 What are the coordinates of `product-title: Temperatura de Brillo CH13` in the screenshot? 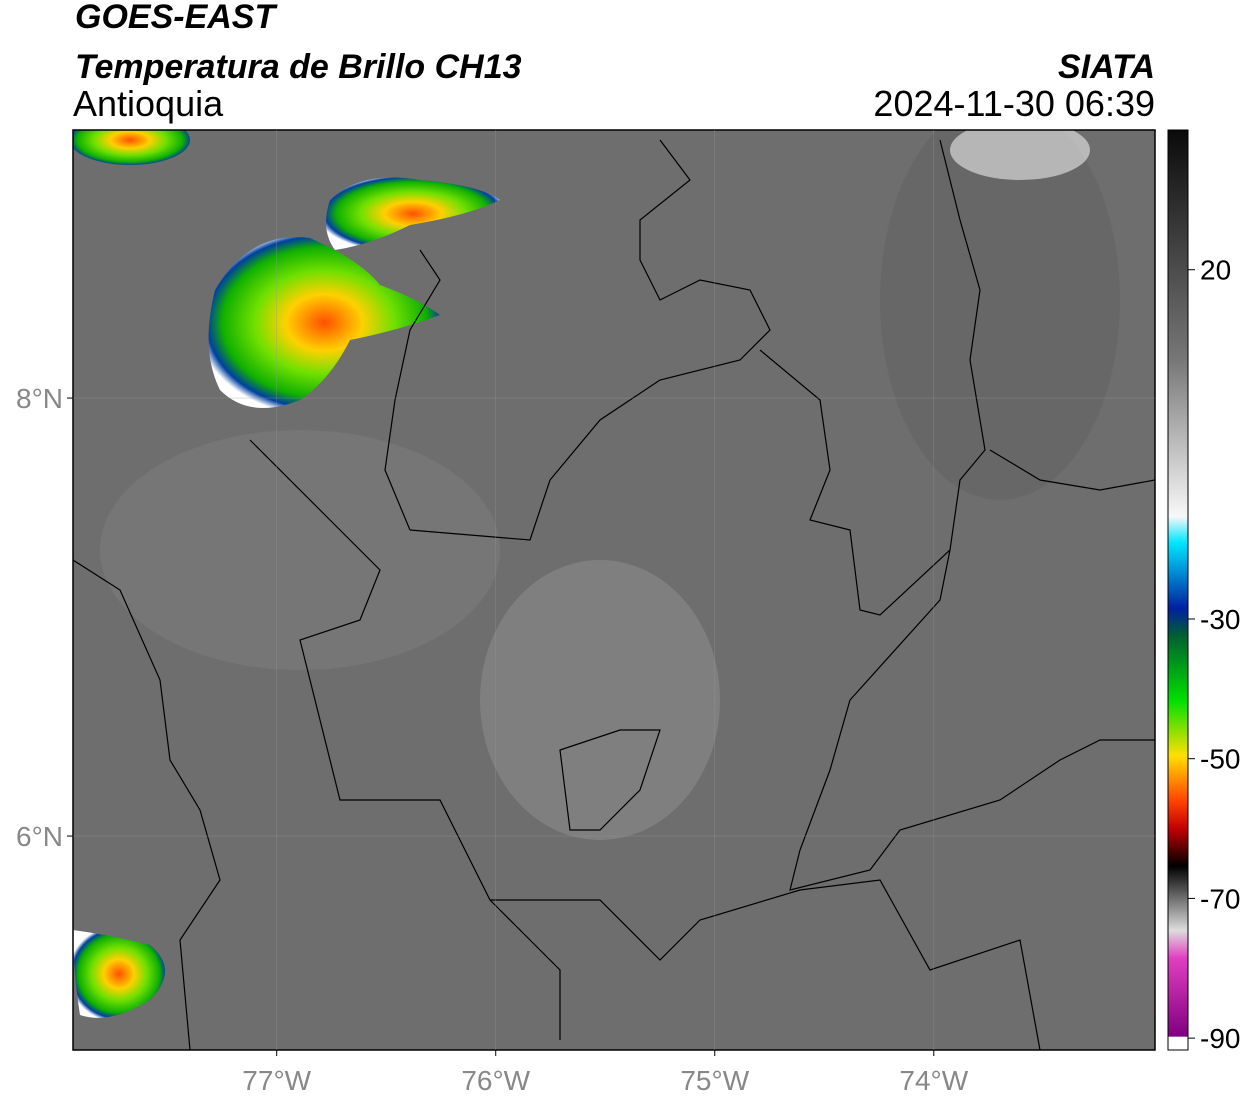 It's located at (298, 67).